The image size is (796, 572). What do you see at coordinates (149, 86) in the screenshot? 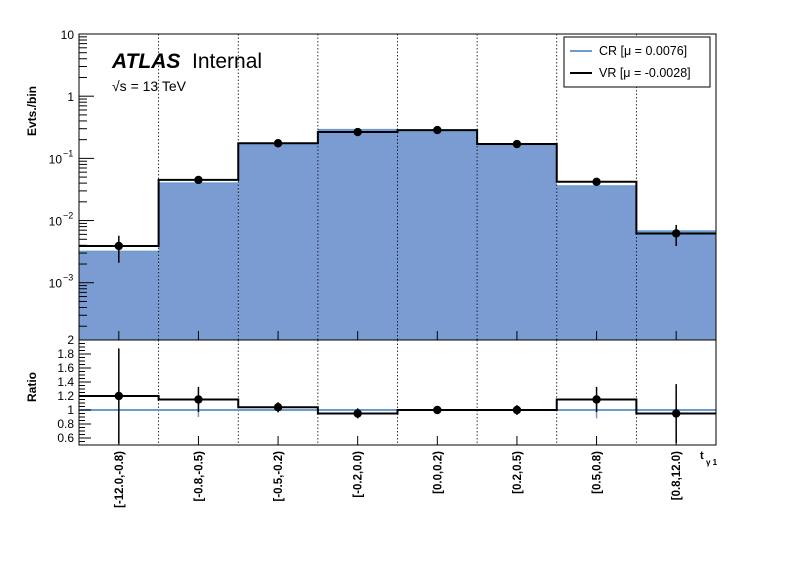
I see `energy-label: √s = 13 TeV` at bounding box center [149, 86].